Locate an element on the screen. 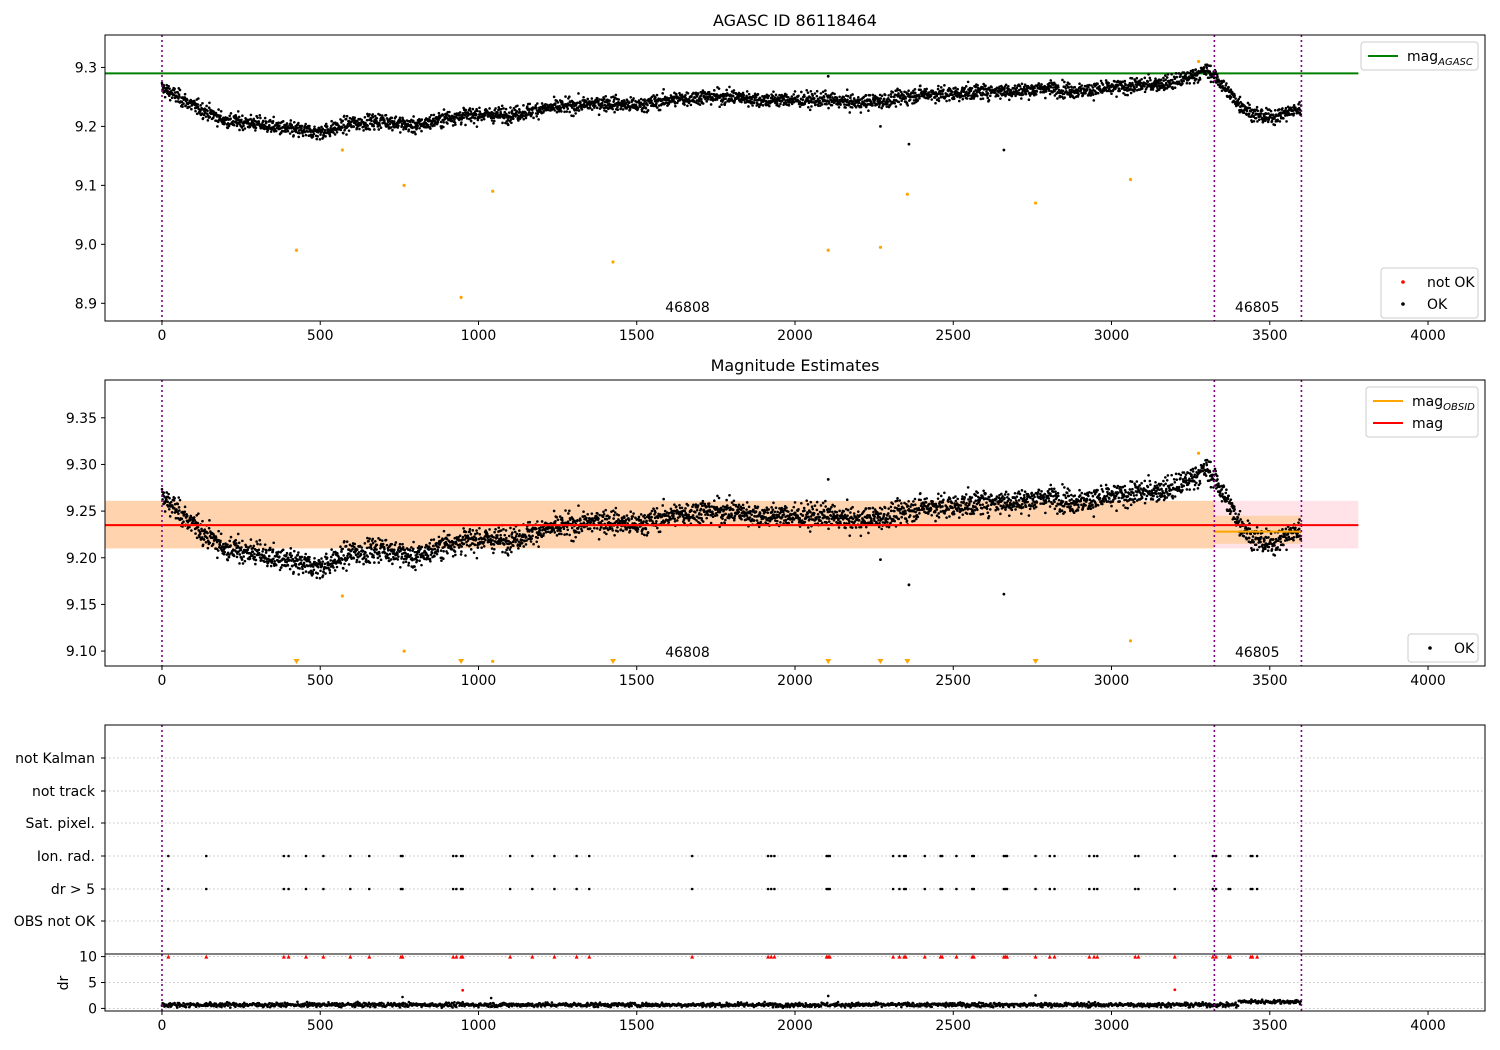 This screenshot has height=1050, width=1500. outlier-point is located at coordinates (907, 194).